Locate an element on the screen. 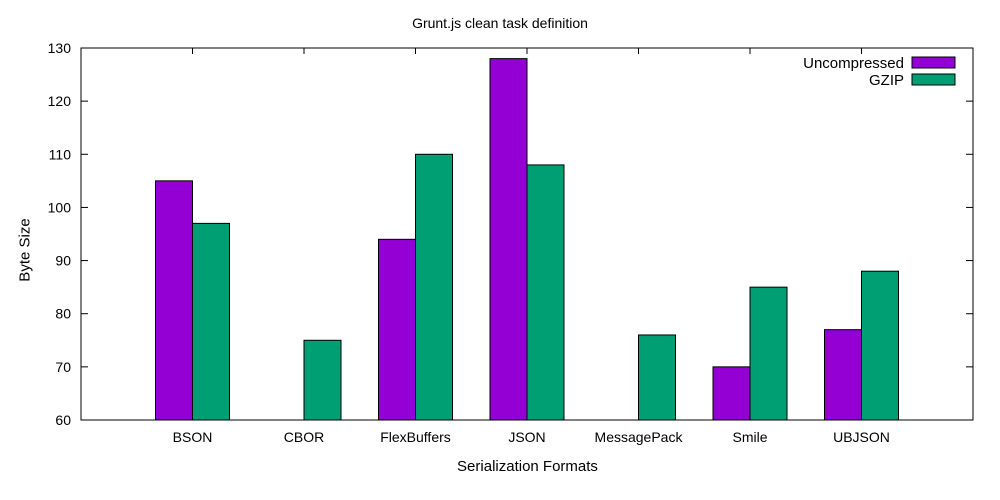 The height and width of the screenshot is (500, 1000). bar-uncompressed-json is located at coordinates (508, 239).